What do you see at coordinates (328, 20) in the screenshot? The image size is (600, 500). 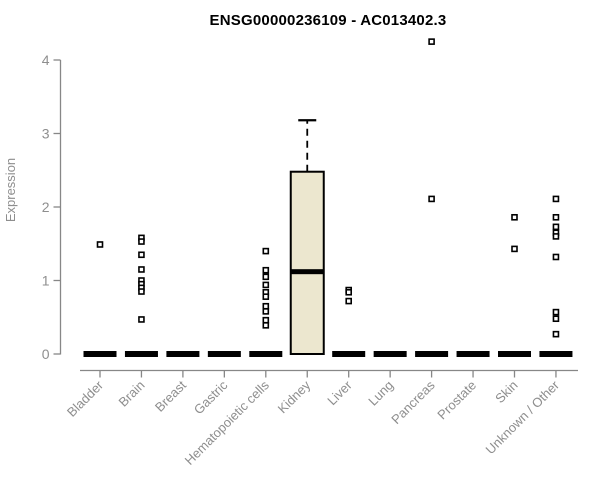 I see `chart-title: ENSG00000236109 - AC013402.3` at bounding box center [328, 20].